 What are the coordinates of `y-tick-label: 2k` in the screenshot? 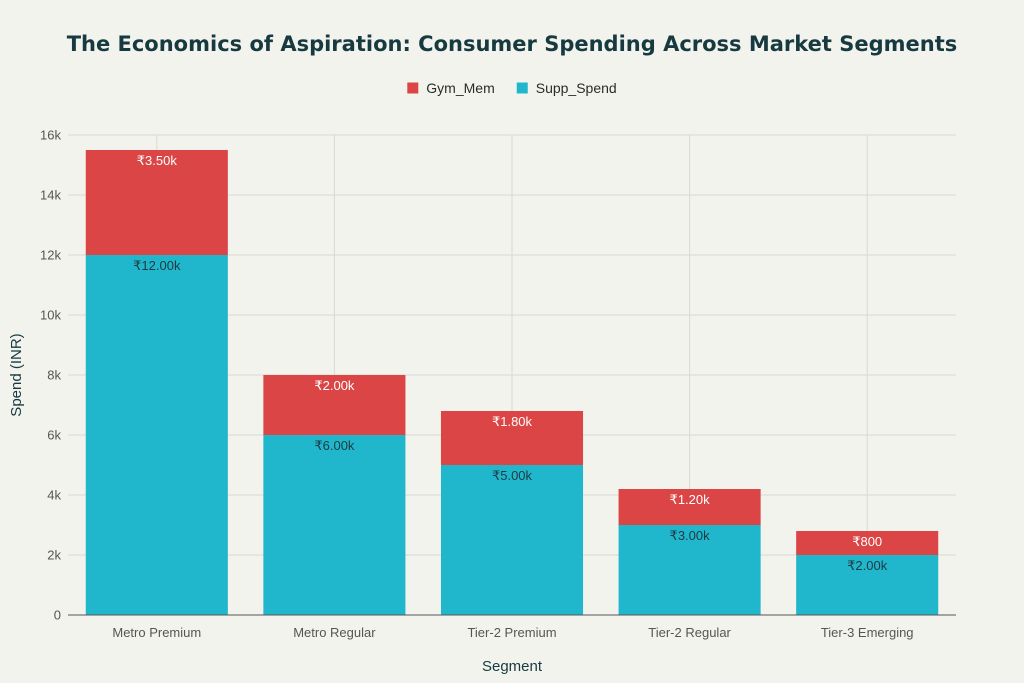 It's located at (54, 555).